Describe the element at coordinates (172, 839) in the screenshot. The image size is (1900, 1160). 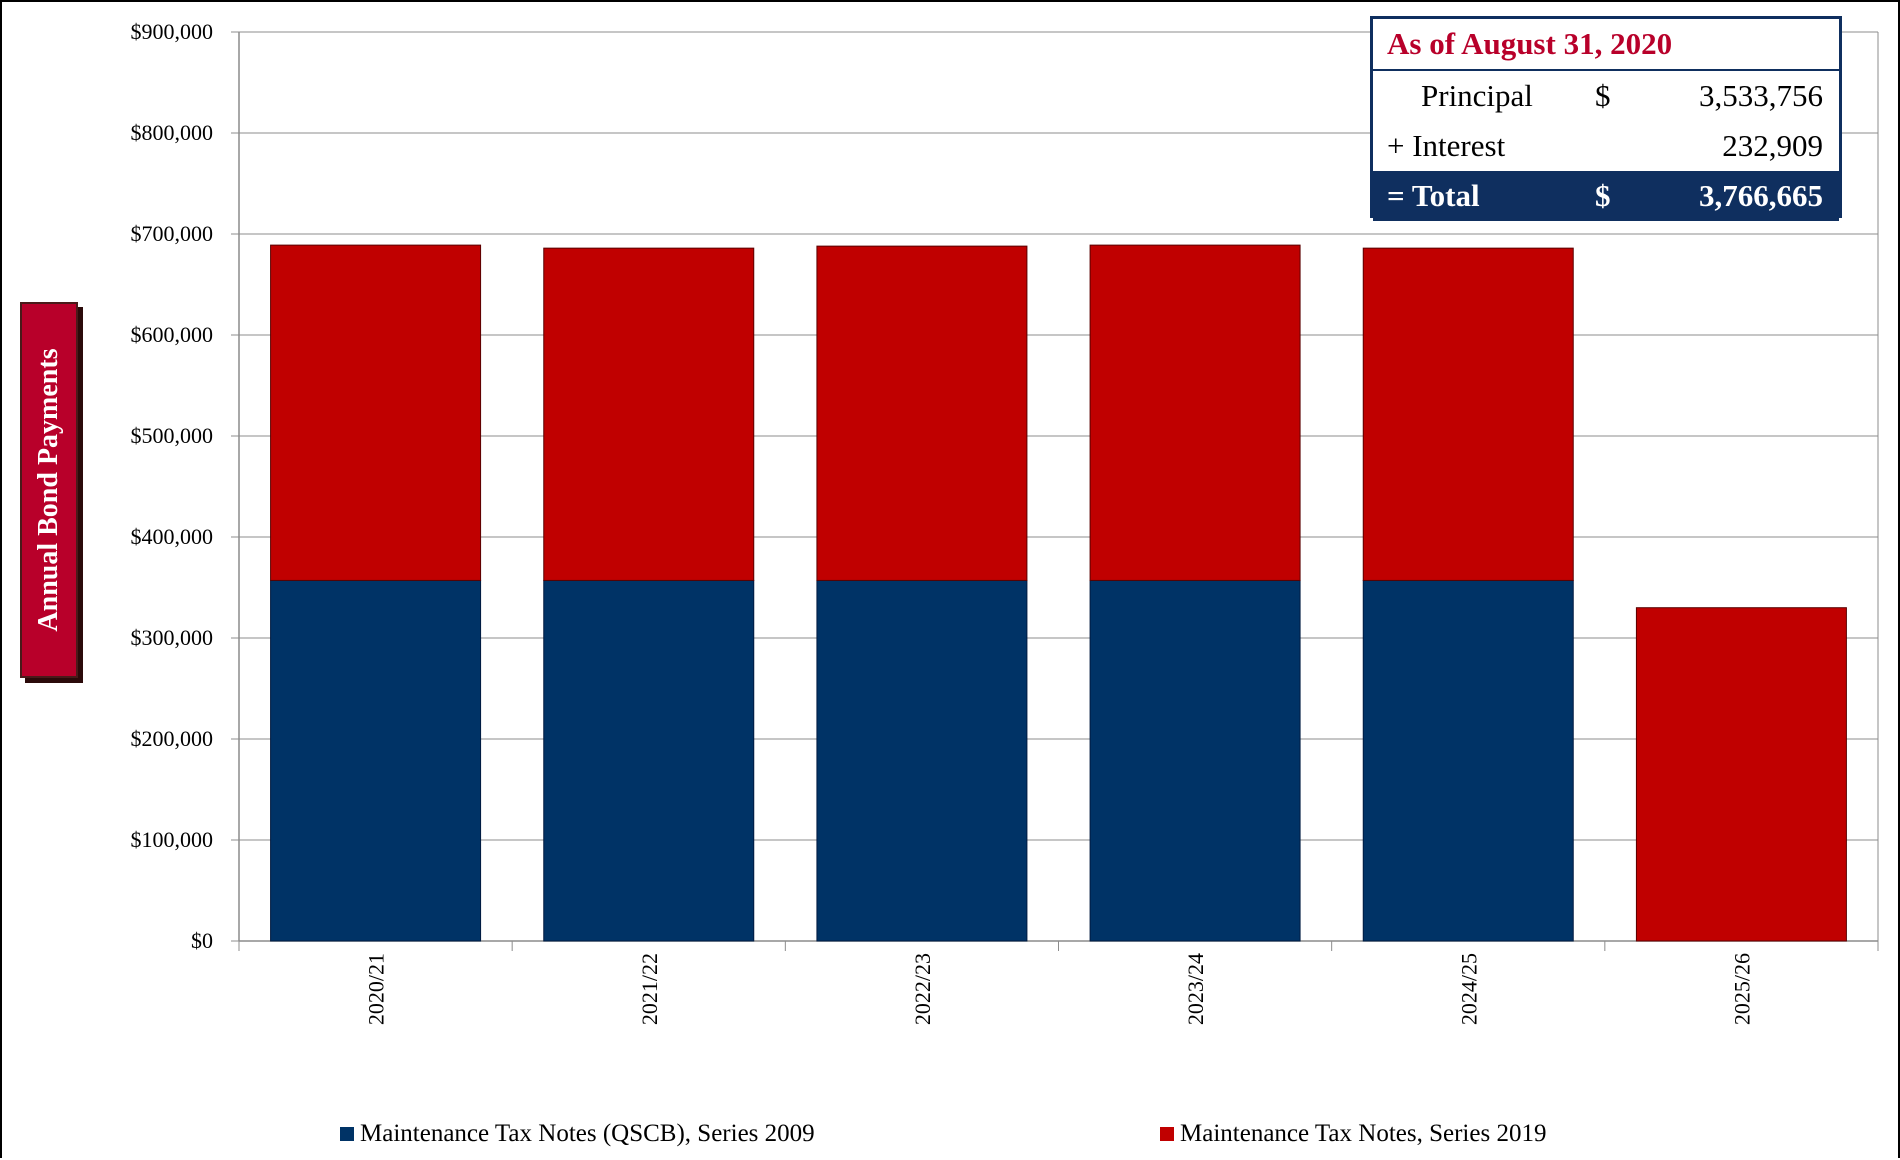
I see `y-tick-label: $100,000` at that location.